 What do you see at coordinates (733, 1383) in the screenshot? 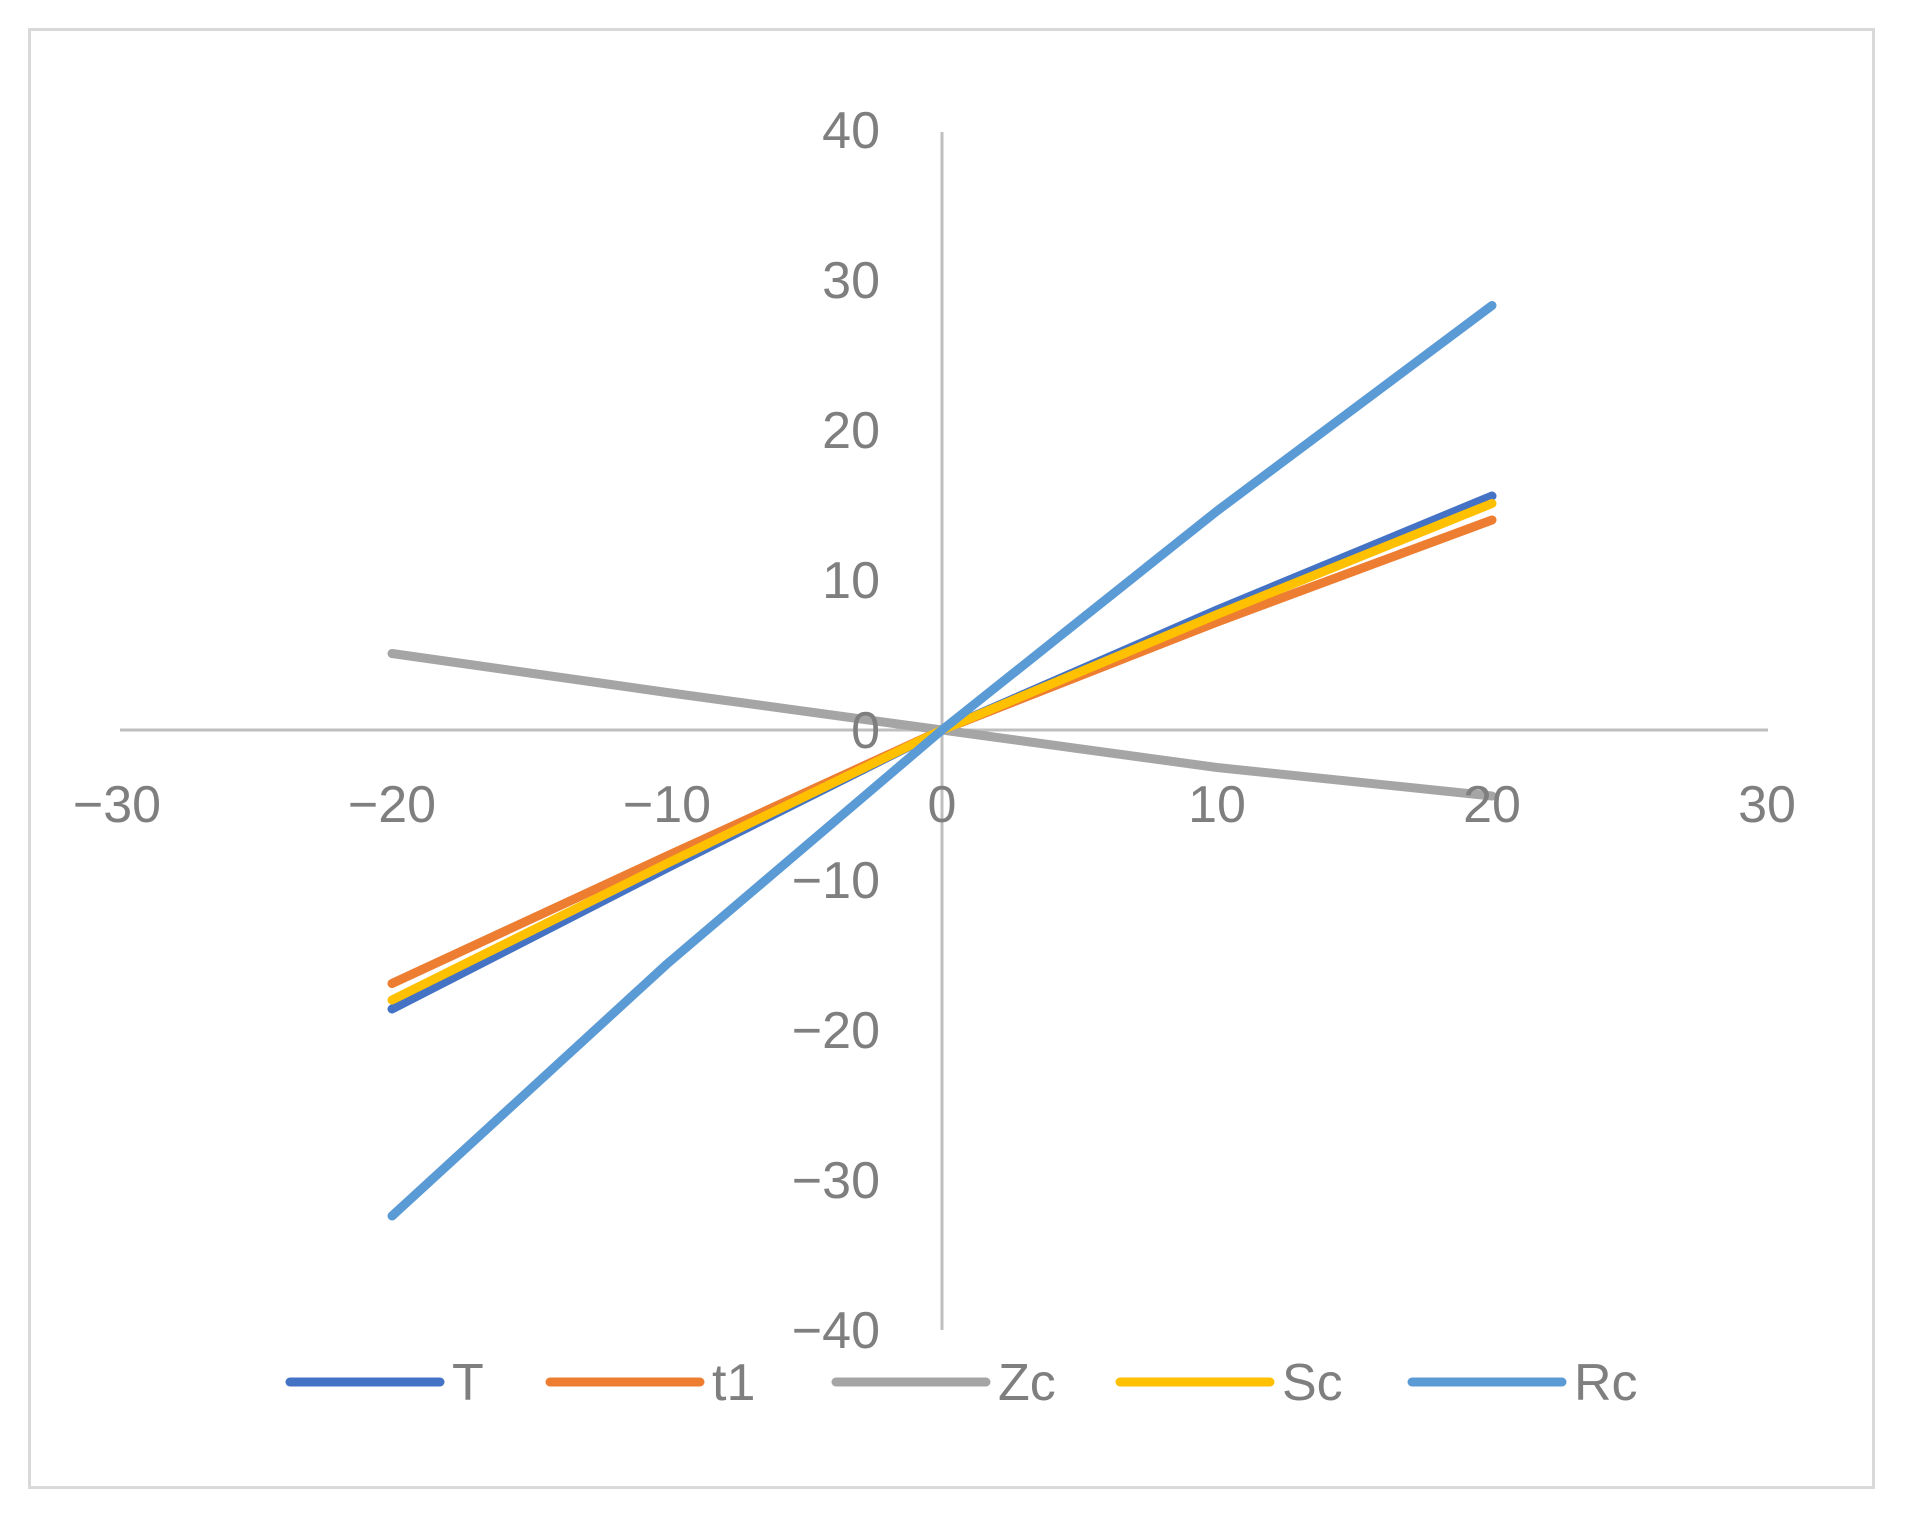
I see `legend-label: t1` at bounding box center [733, 1383].